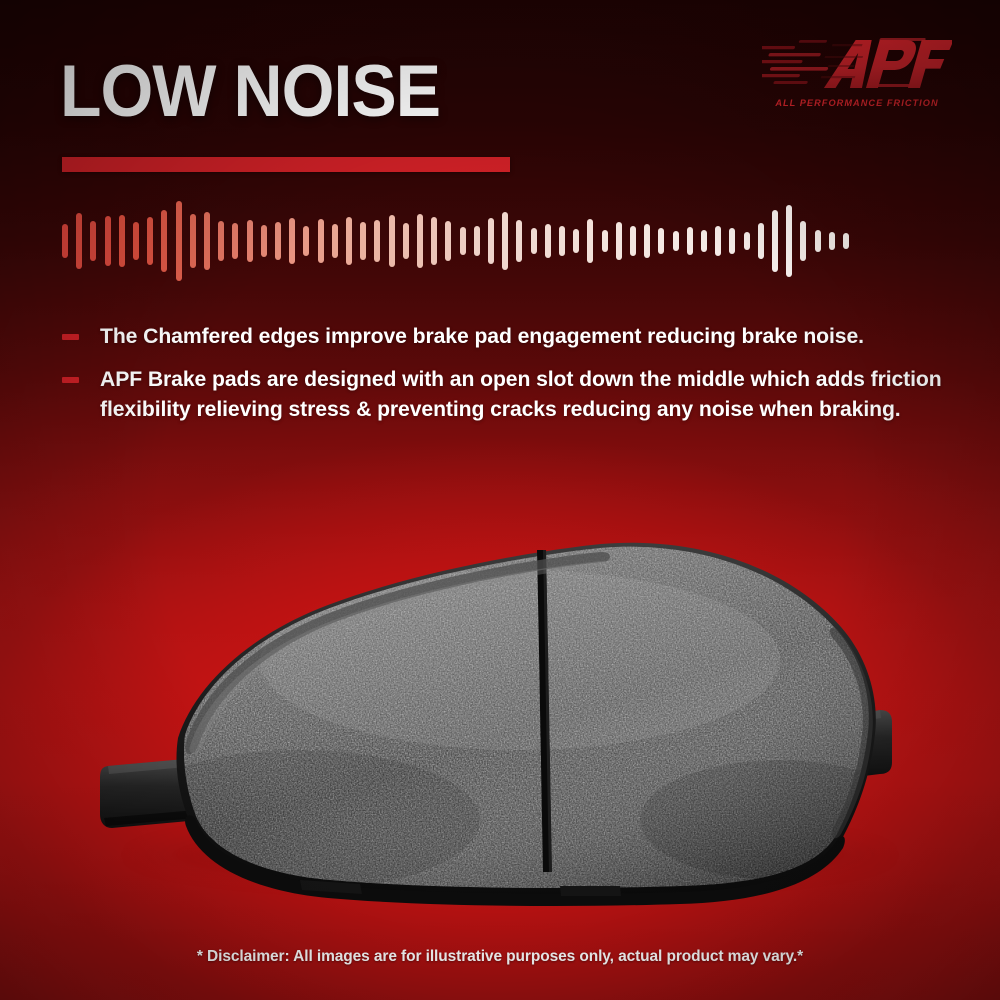  I want to click on apf-logo: ALL PERFORMANCE FRICTION, so click(857, 78).